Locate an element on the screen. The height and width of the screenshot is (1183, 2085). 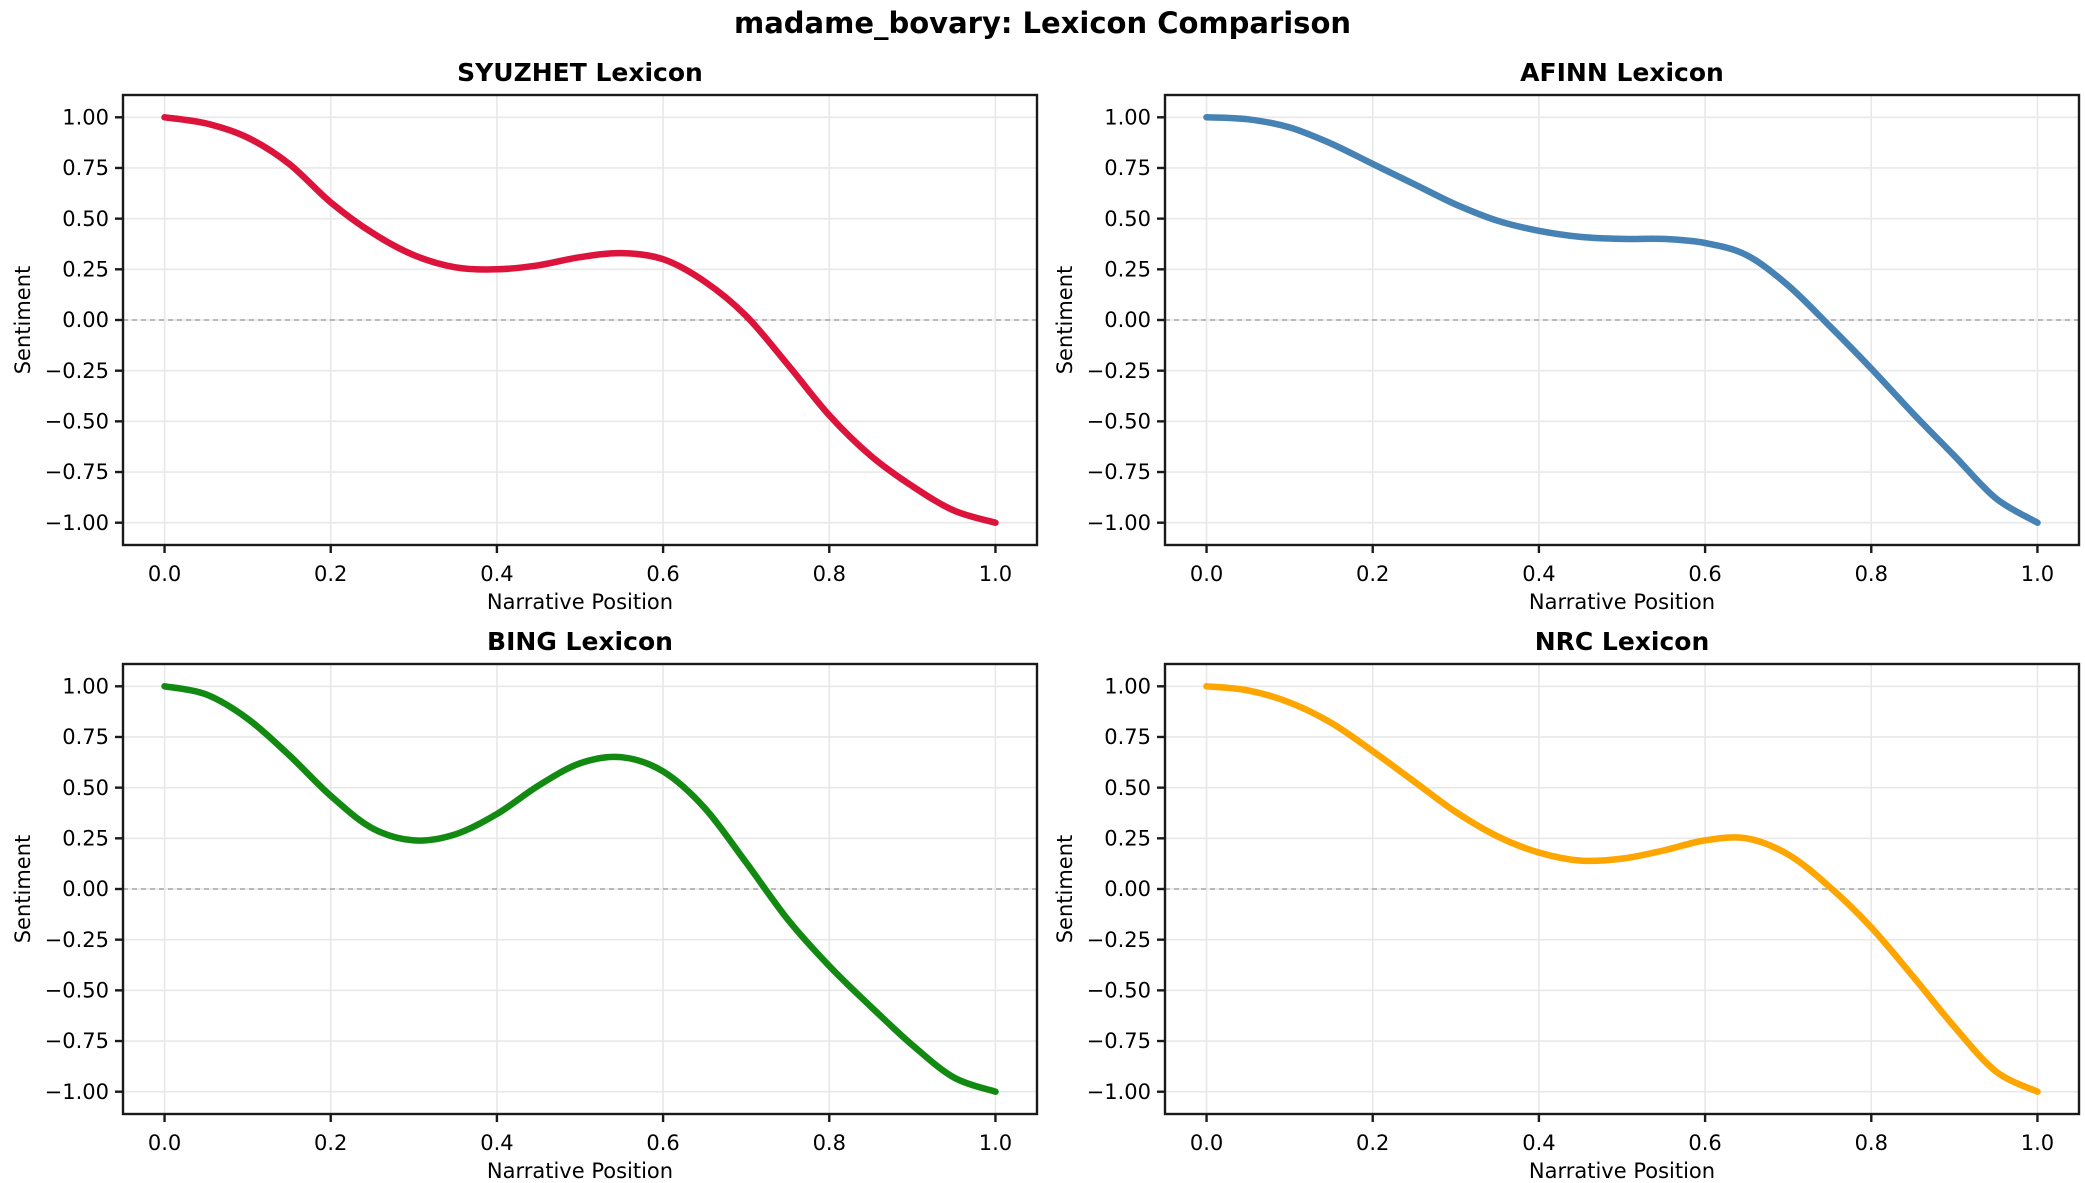
subplot-title: BING Lexicon is located at coordinates (580, 641).